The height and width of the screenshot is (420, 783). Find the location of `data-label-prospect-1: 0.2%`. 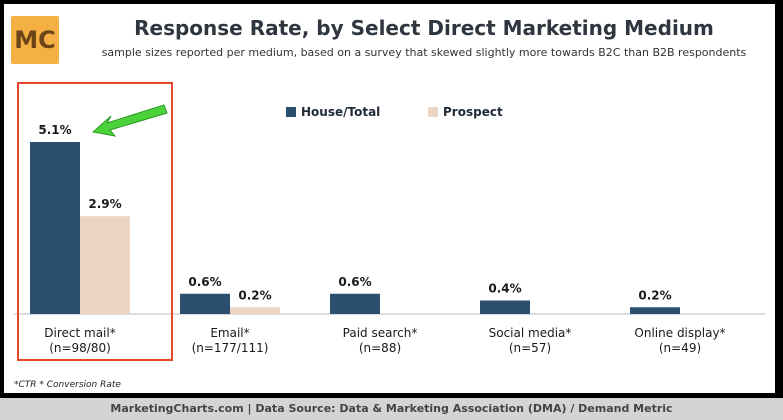

data-label-prospect-1: 0.2% is located at coordinates (254, 295).